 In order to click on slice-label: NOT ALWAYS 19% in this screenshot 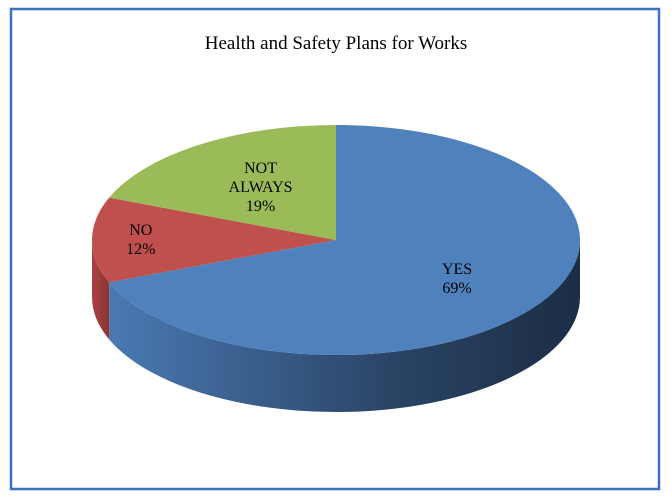, I will do `click(261, 187)`.